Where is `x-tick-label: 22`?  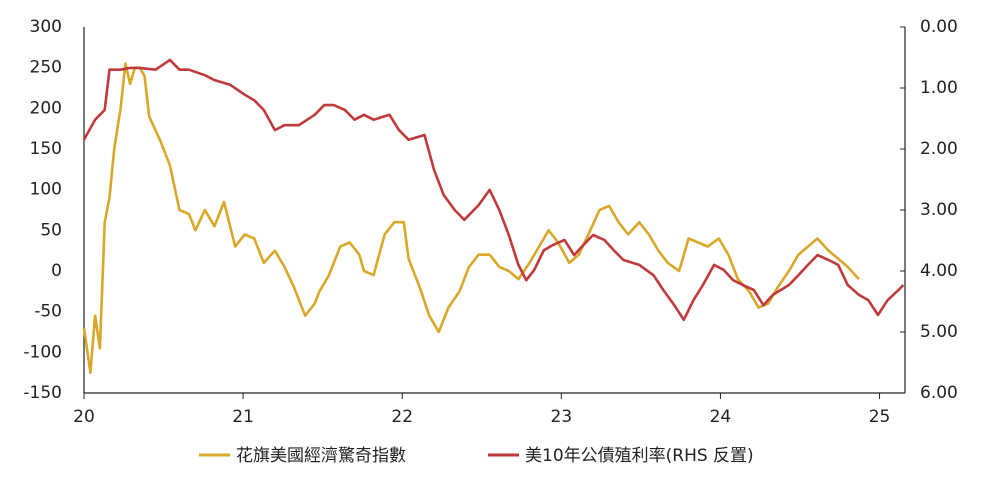 x-tick-label: 22 is located at coordinates (402, 417).